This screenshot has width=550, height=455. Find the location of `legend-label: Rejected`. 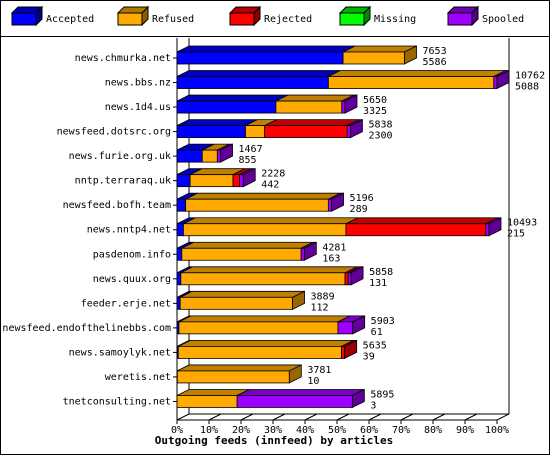

legend-label: Rejected is located at coordinates (288, 19).